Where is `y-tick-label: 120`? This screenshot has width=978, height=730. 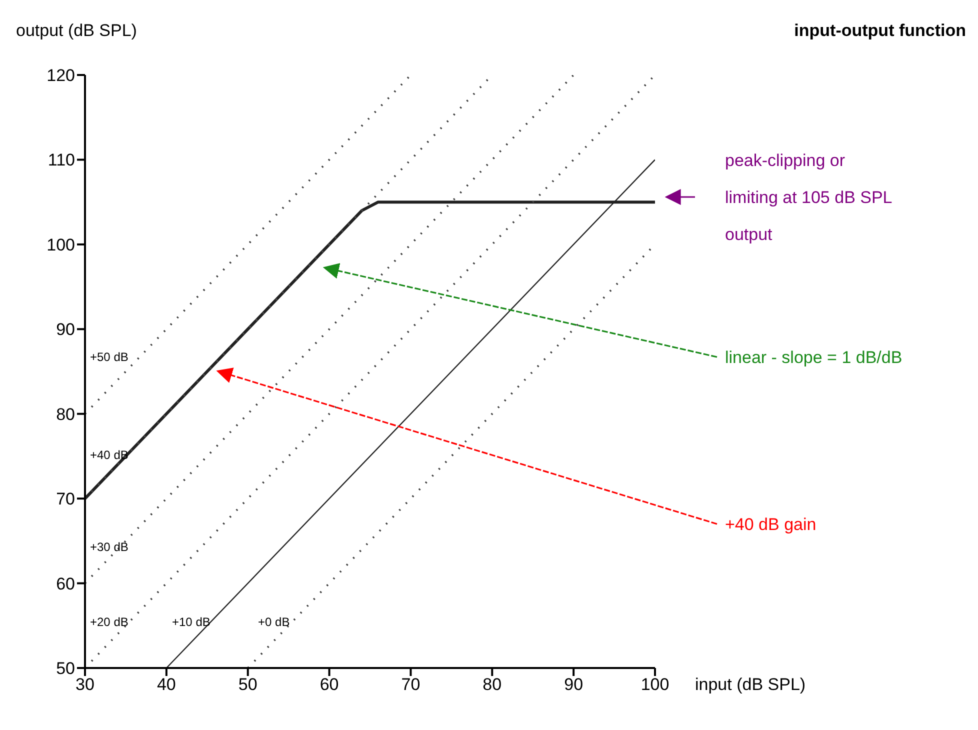
y-tick-label: 120 is located at coordinates (60, 76).